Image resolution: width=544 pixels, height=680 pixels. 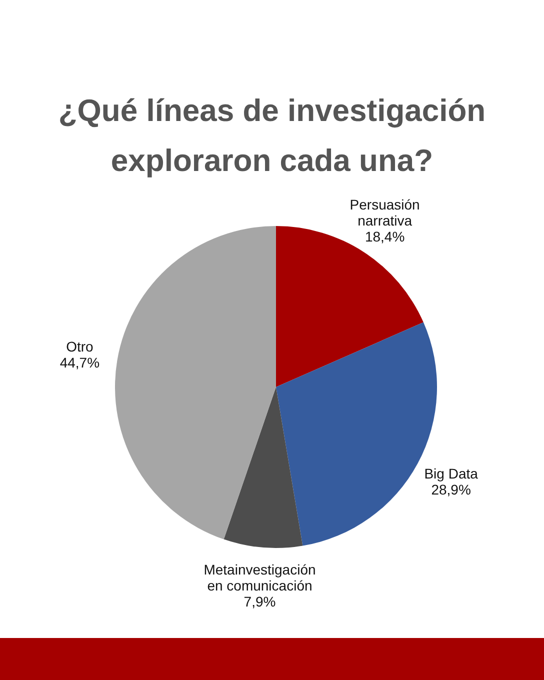 What do you see at coordinates (80, 346) in the screenshot?
I see `slice-label: Otro` at bounding box center [80, 346].